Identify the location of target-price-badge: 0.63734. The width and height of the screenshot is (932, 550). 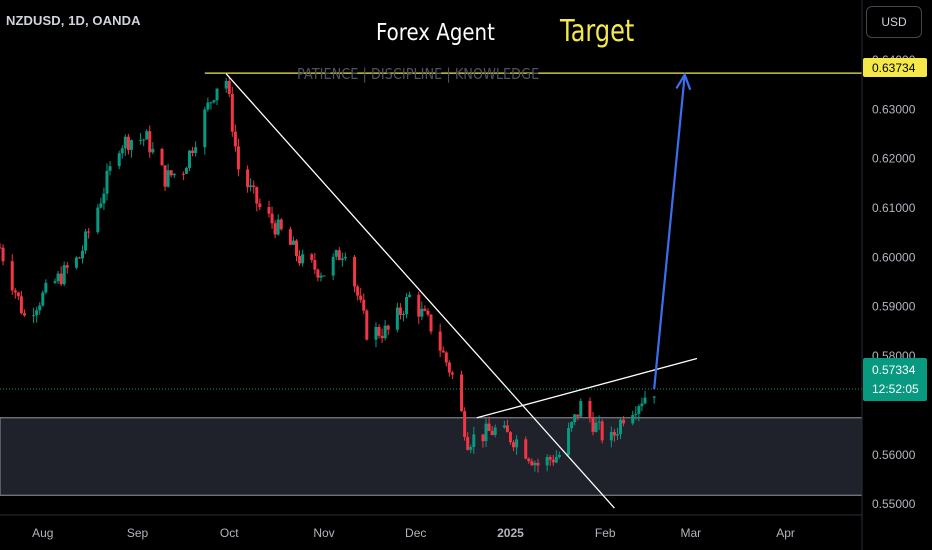
(895, 67).